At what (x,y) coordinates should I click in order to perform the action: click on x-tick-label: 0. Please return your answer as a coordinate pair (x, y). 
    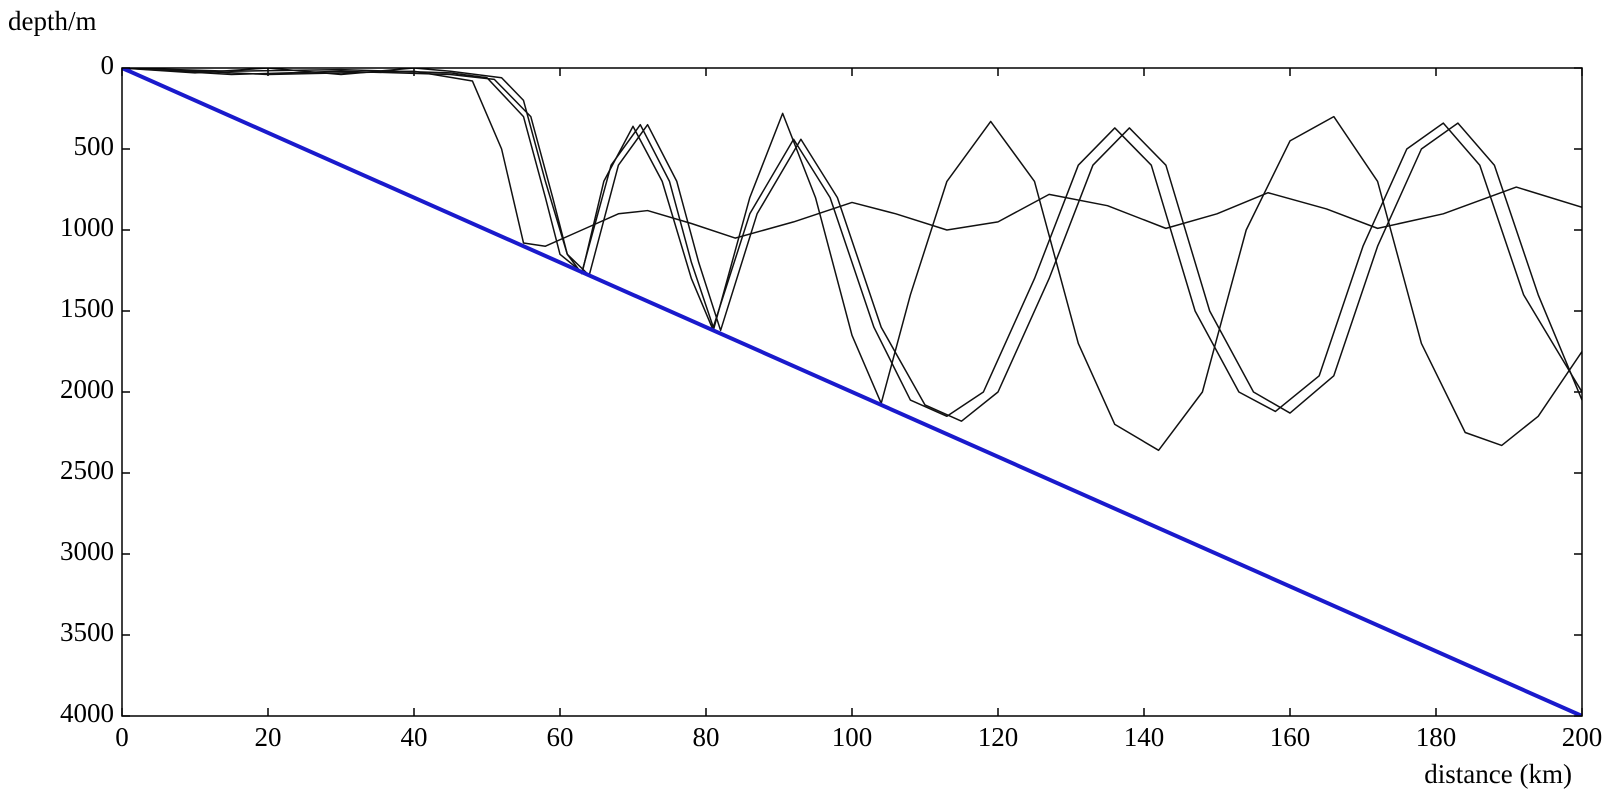
    Looking at the image, I should click on (122, 737).